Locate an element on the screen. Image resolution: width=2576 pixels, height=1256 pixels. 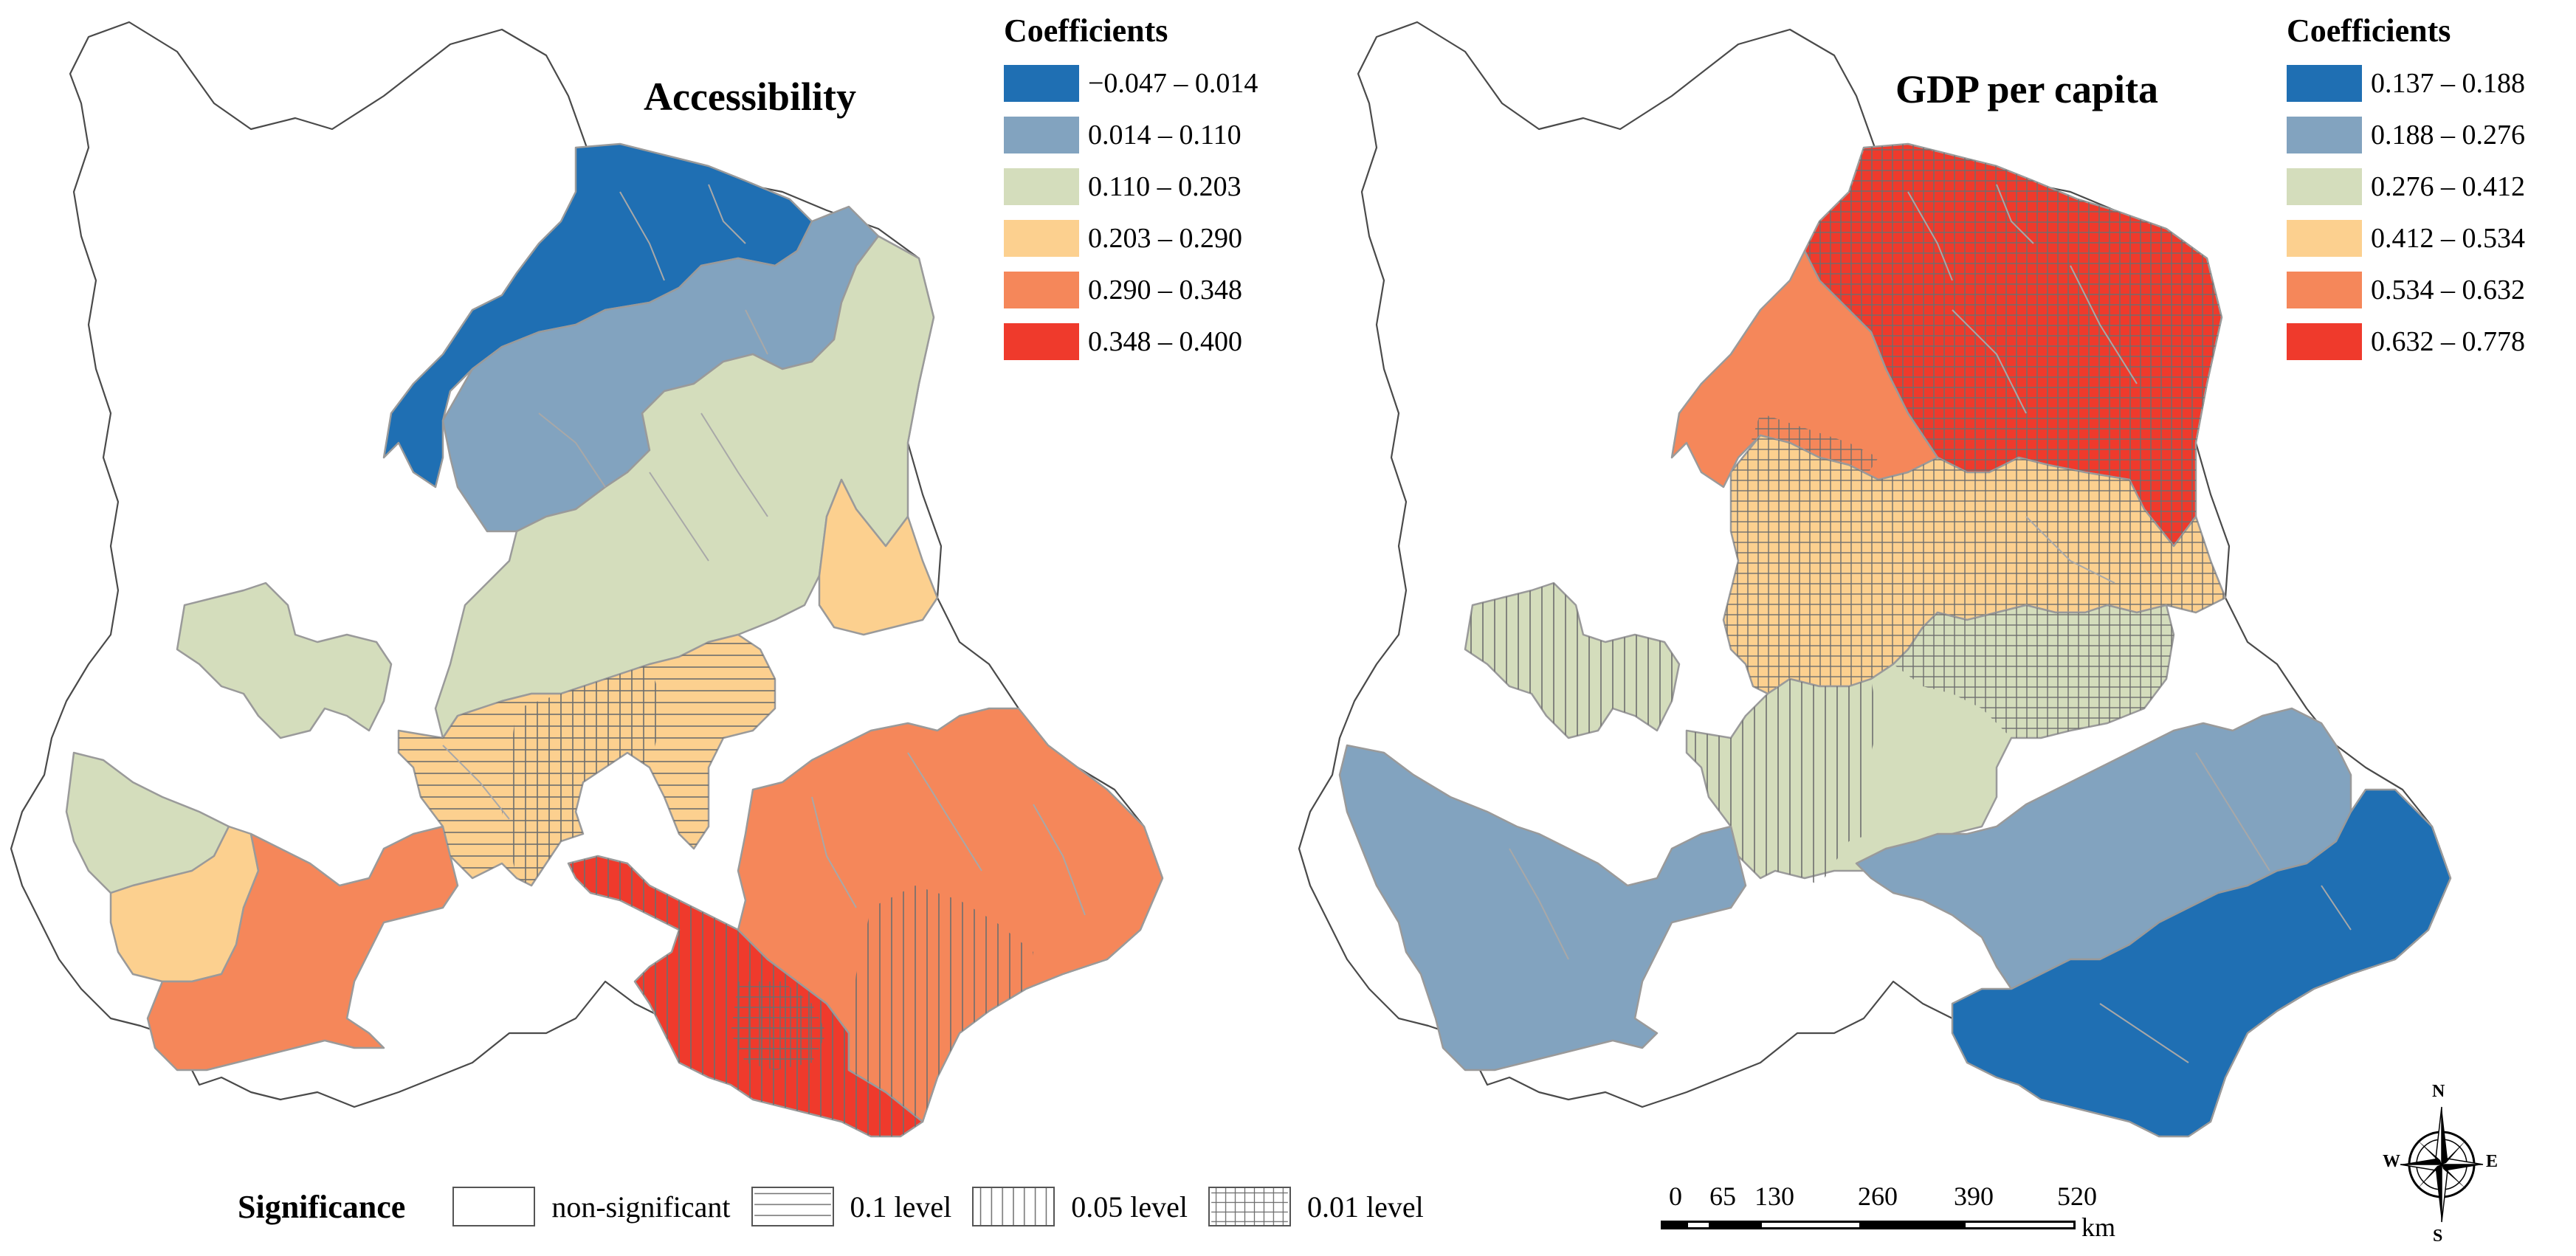
legend-item: 0.276 – 0.412 is located at coordinates (2406, 187).